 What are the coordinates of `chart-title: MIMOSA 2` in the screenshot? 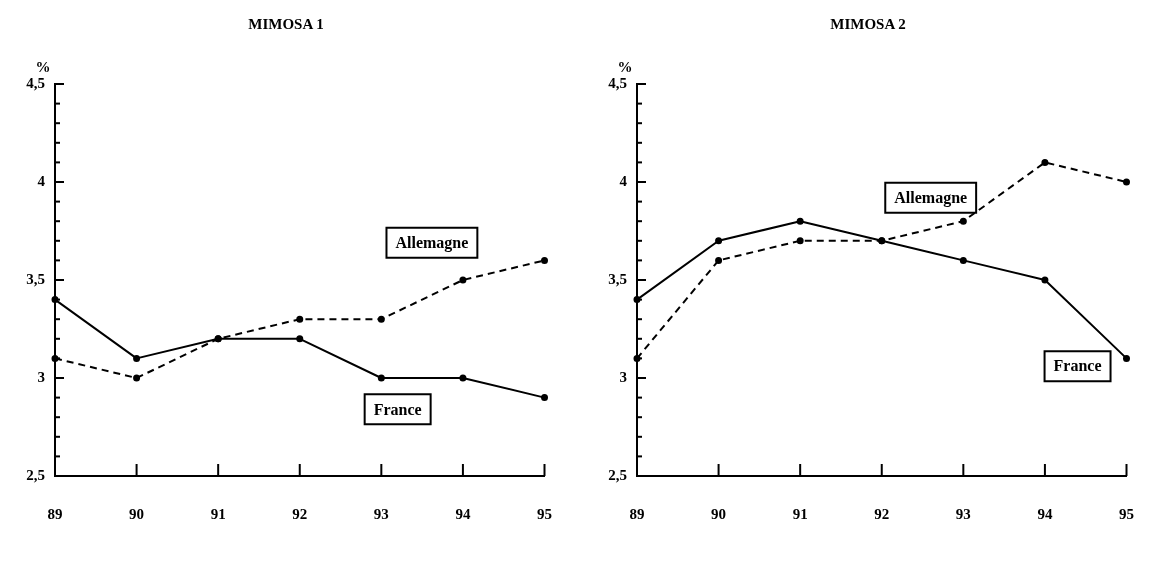 It's located at (868, 23).